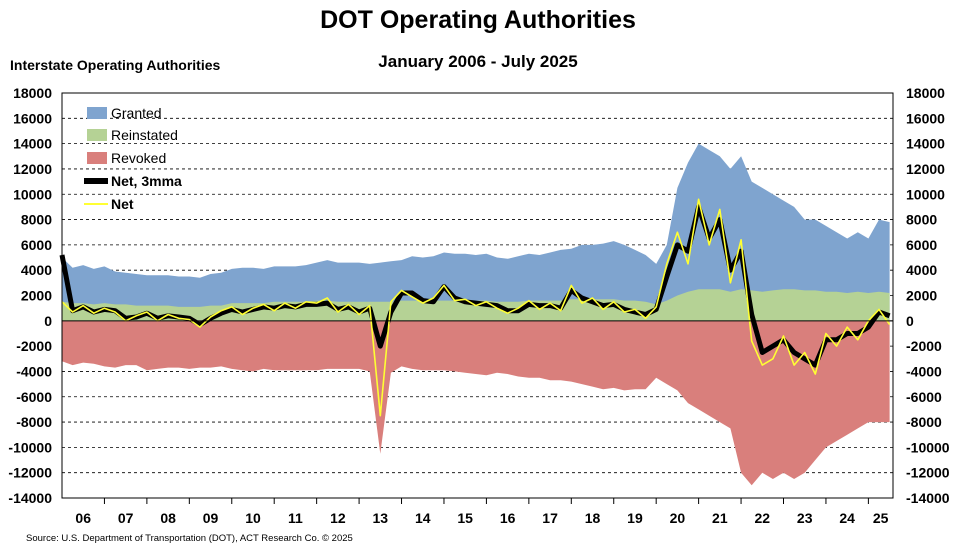  What do you see at coordinates (423, 518) in the screenshot?
I see `x-tick-label: 14` at bounding box center [423, 518].